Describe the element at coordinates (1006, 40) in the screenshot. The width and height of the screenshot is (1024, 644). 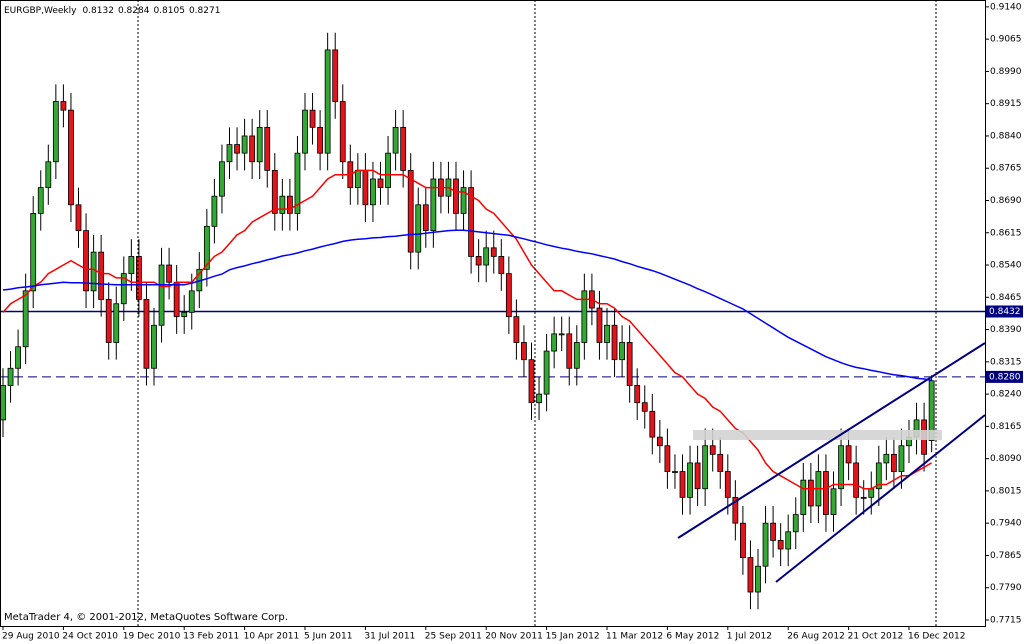
I see `y-tick-label: 0.9065` at that location.